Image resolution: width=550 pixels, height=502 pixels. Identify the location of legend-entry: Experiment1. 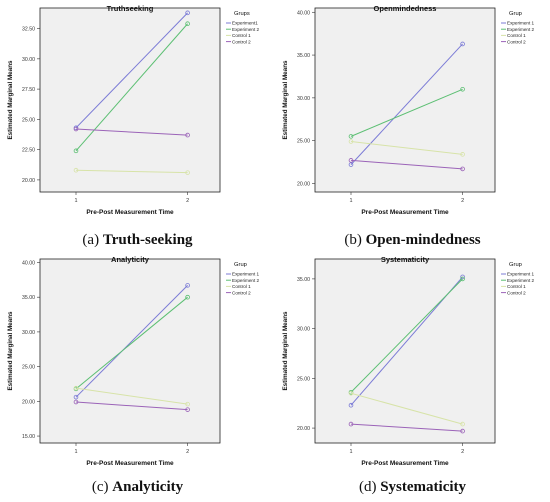
(245, 23).